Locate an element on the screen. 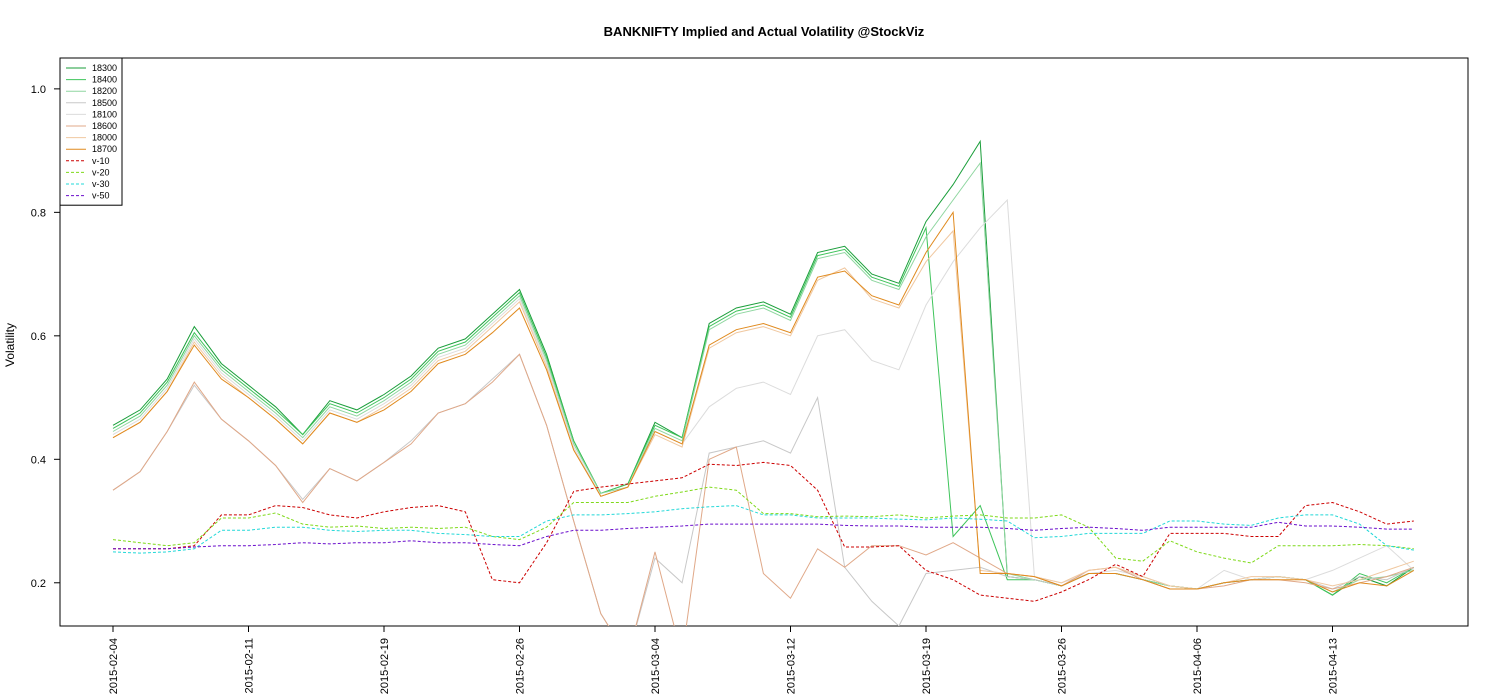 This screenshot has height=700, width=1500. legend-label: 18700 is located at coordinates (104, 149).